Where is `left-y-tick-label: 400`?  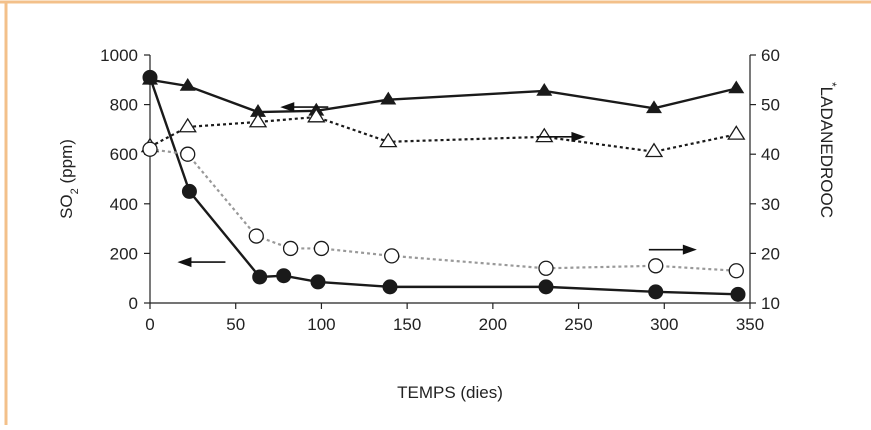
left-y-tick-label: 400 is located at coordinates (124, 204).